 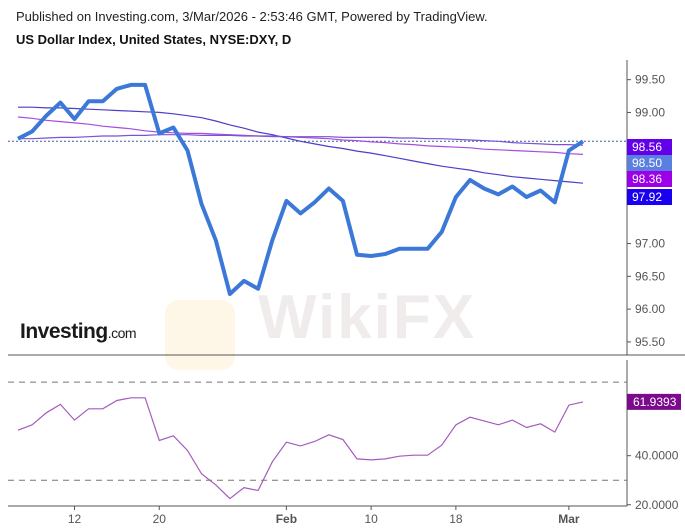 What do you see at coordinates (647, 147) in the screenshot?
I see `last-value-label: 98.56` at bounding box center [647, 147].